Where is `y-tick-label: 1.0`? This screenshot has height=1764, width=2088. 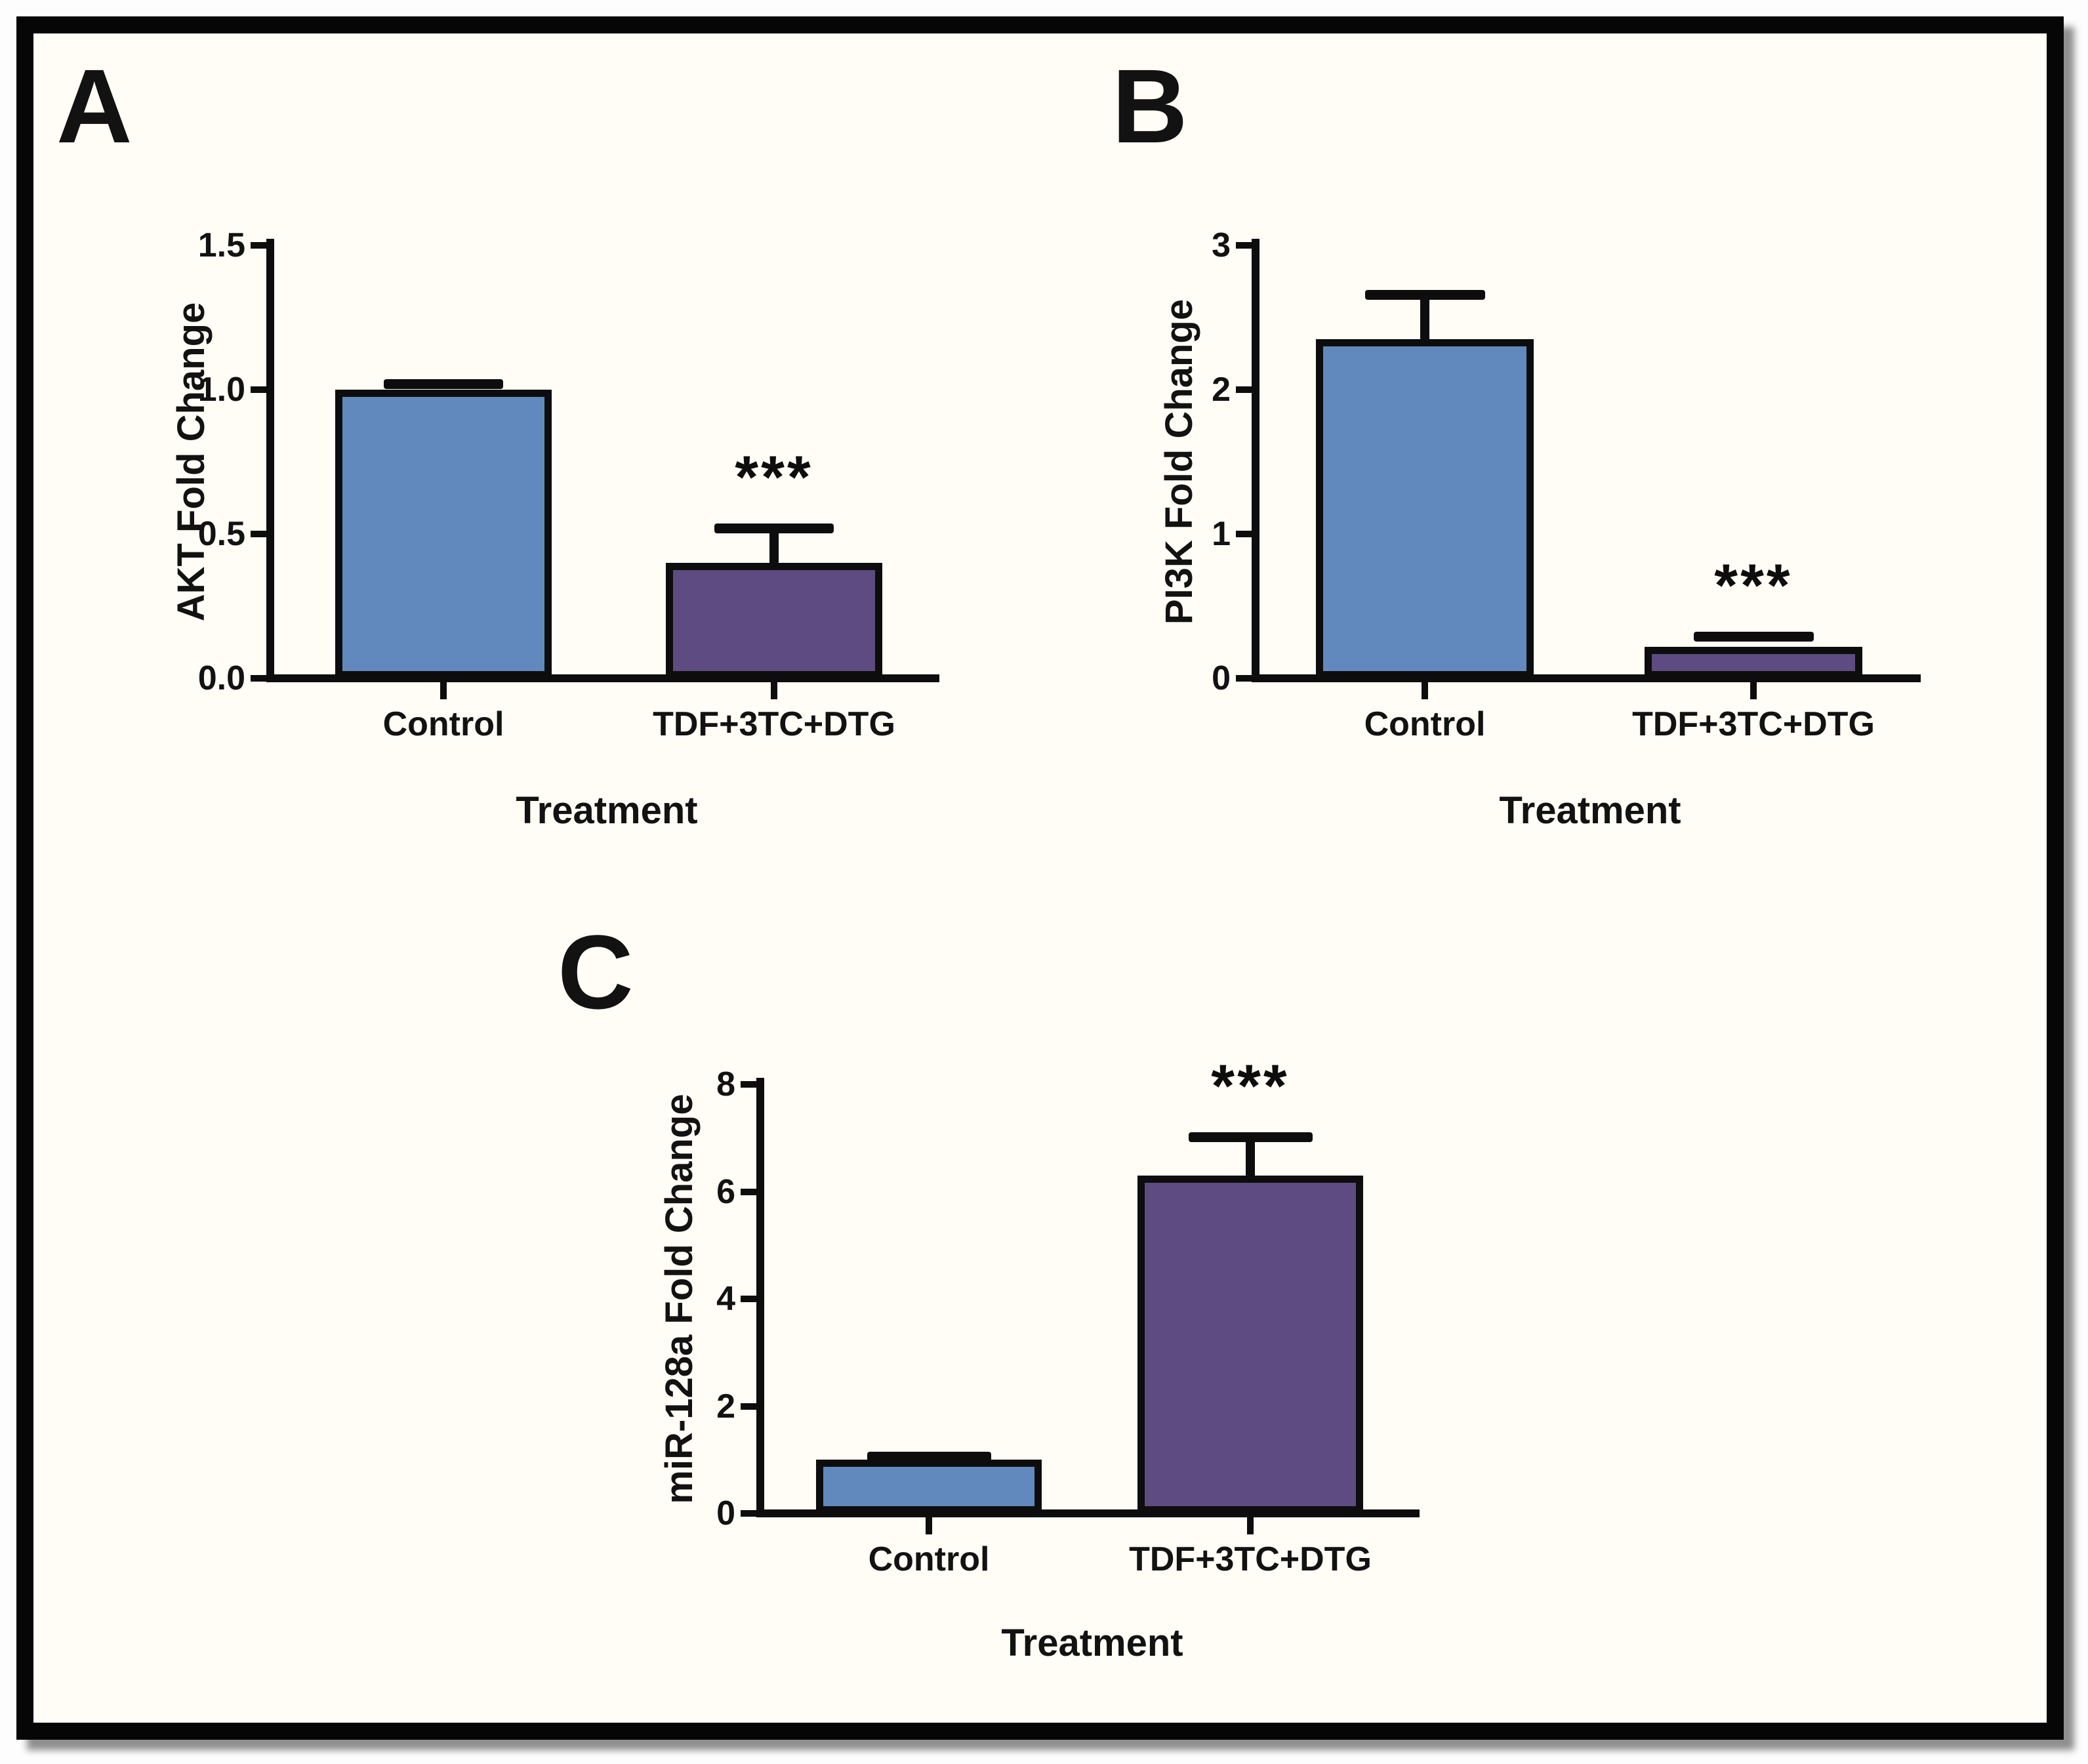
y-tick-label: 1.0 is located at coordinates (221, 390).